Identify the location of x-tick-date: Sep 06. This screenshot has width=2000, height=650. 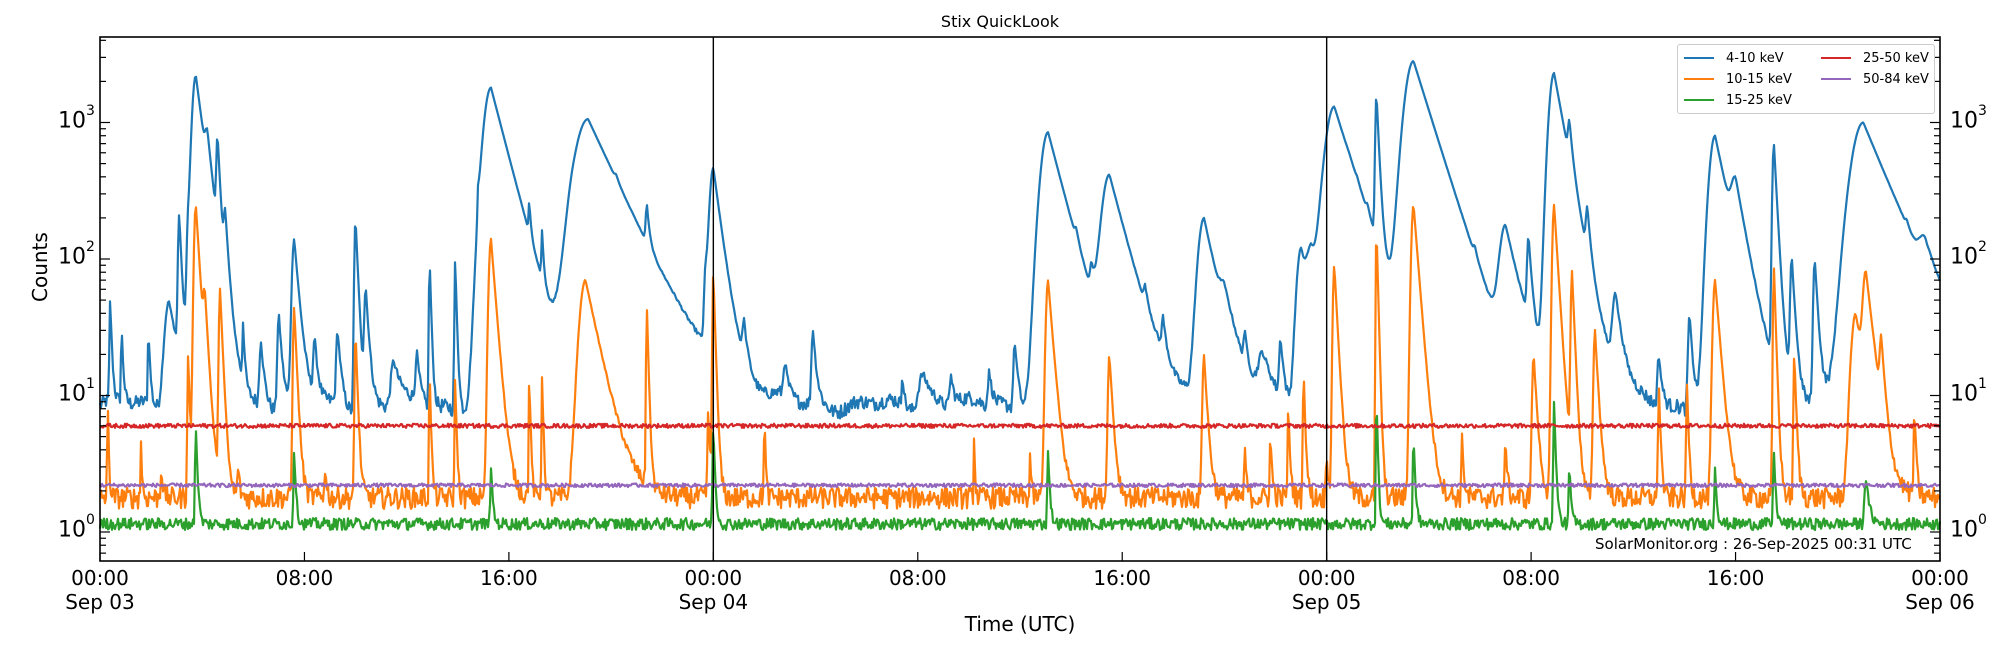
(1940, 602).